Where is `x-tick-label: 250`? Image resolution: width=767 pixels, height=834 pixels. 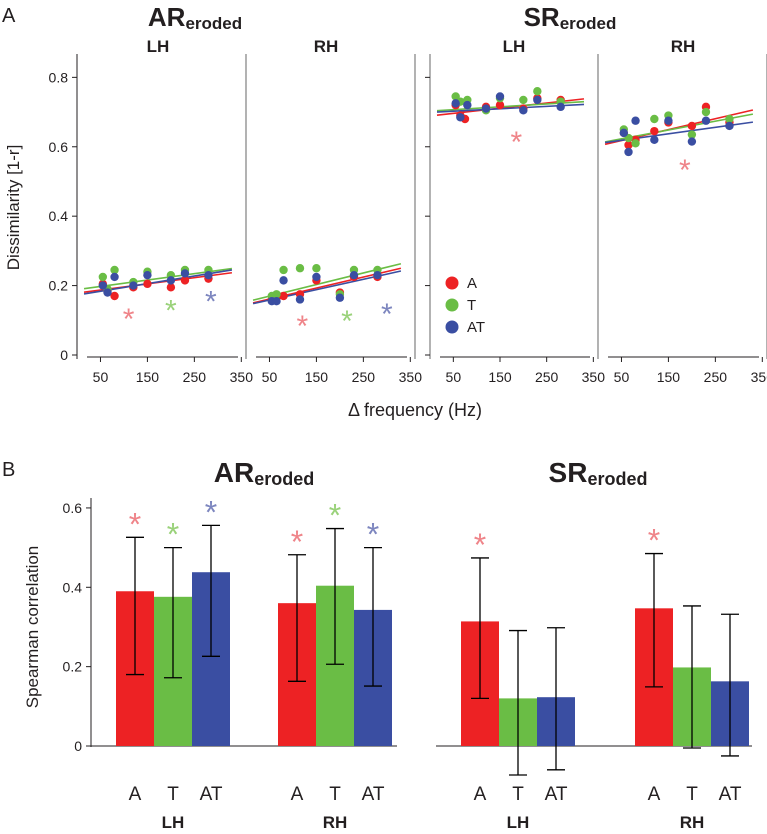 x-tick-label: 250 is located at coordinates (195, 377).